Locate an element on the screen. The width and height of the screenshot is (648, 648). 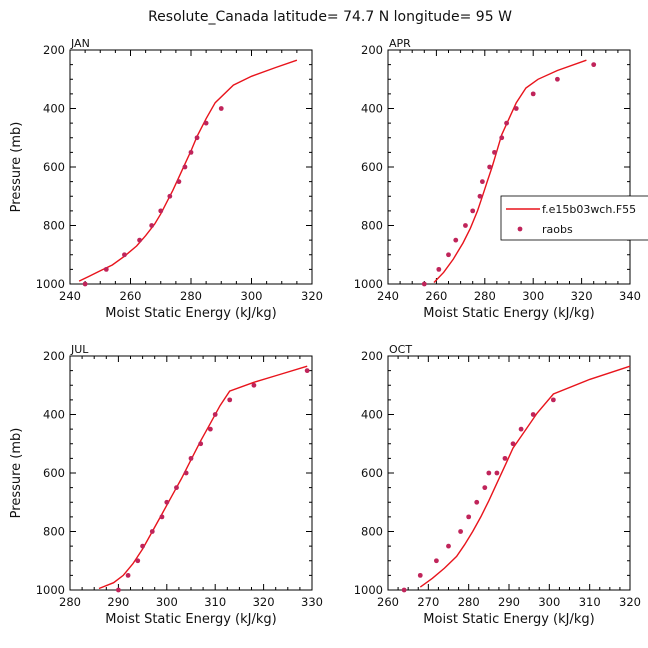
x-tick-label: 340 is located at coordinates (630, 296).